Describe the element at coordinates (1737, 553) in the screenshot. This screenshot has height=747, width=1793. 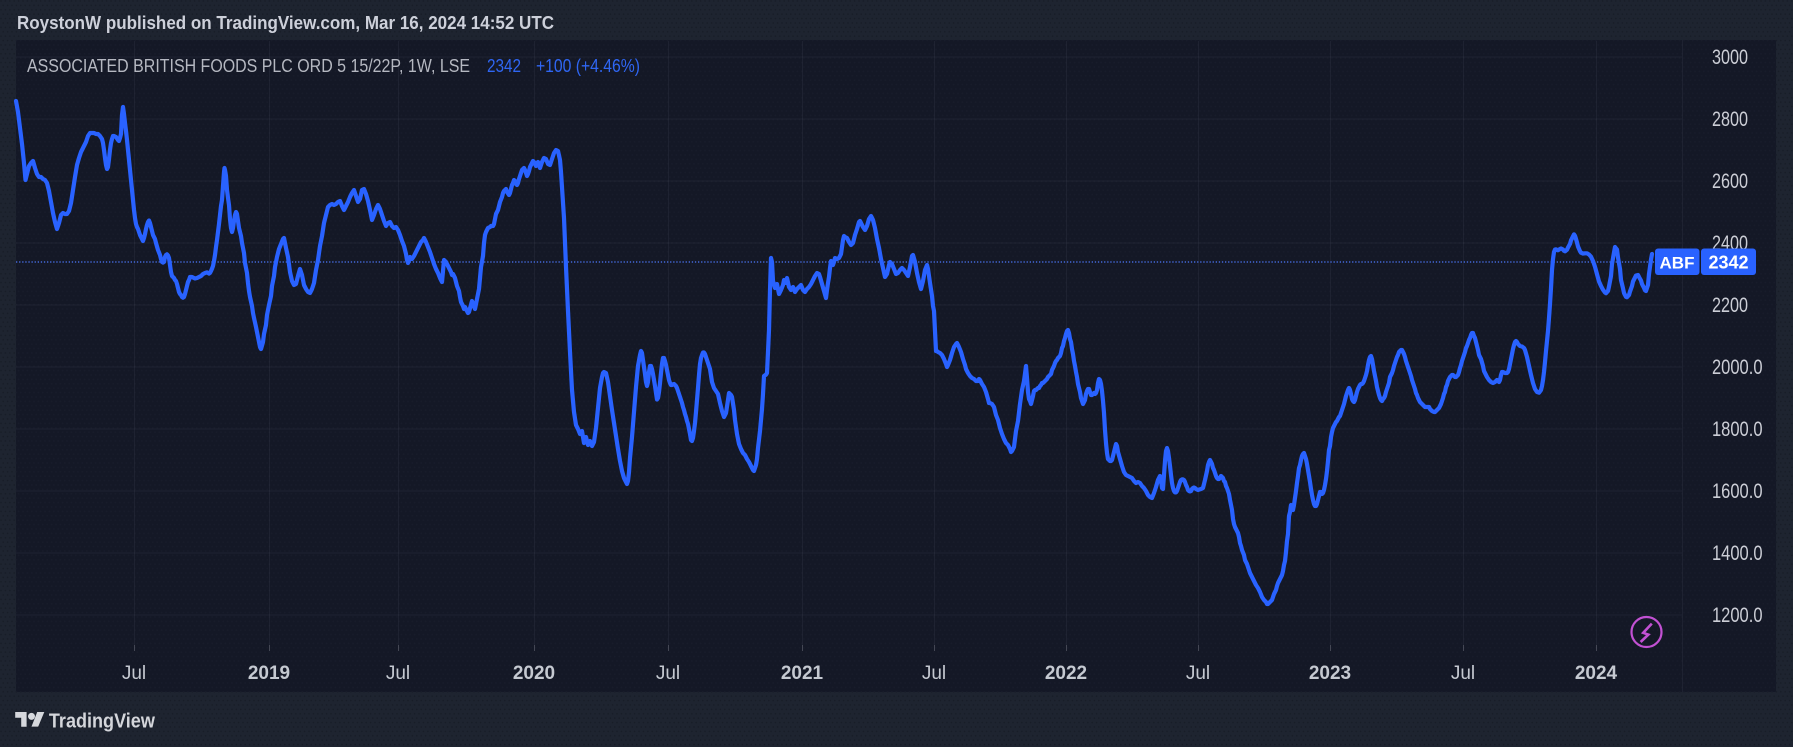
I see `svg-text: 1400.0` at that location.